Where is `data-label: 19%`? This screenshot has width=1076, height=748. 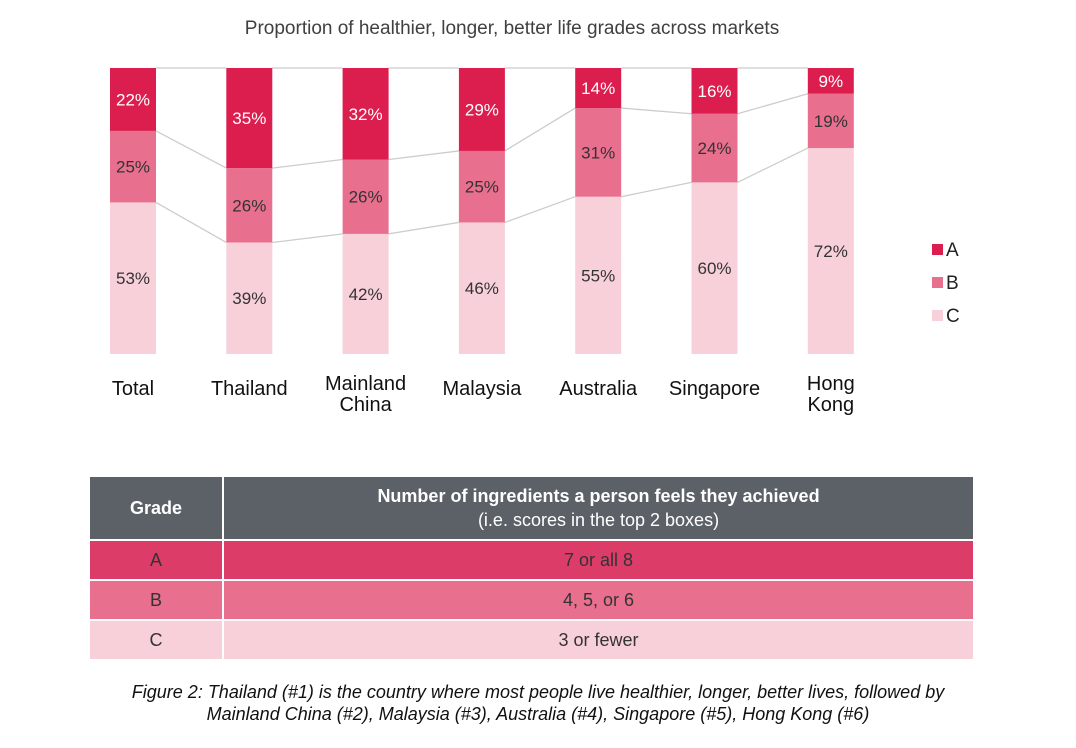 data-label: 19% is located at coordinates (831, 121).